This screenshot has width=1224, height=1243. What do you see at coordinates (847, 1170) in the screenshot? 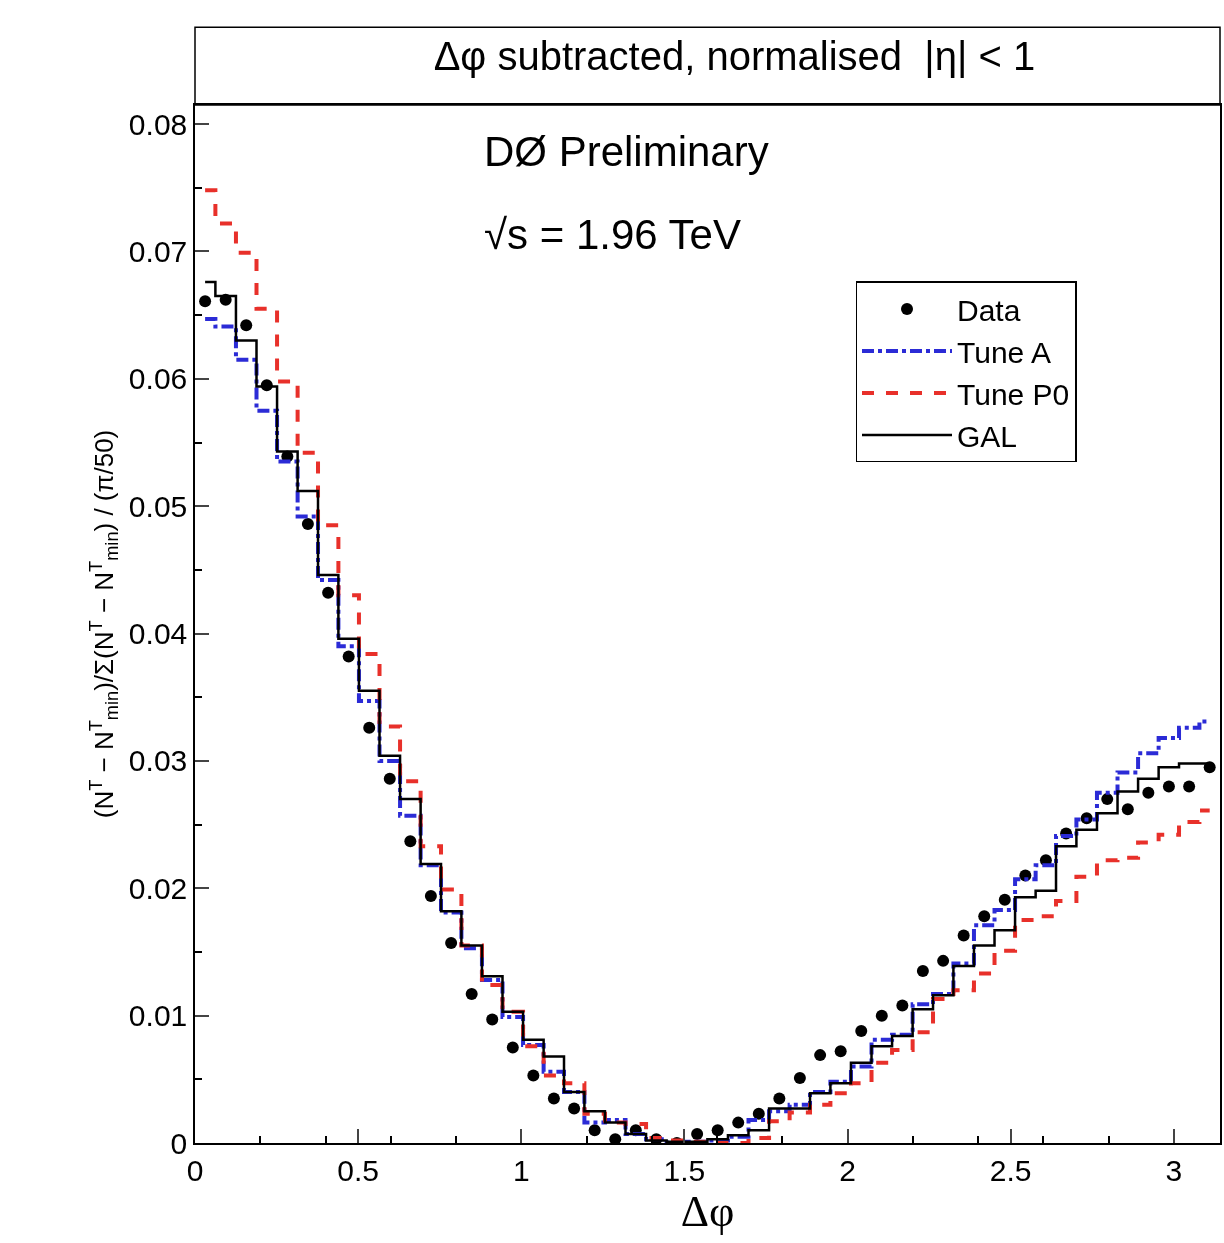
I see `x-tick-label: 2` at bounding box center [847, 1170].